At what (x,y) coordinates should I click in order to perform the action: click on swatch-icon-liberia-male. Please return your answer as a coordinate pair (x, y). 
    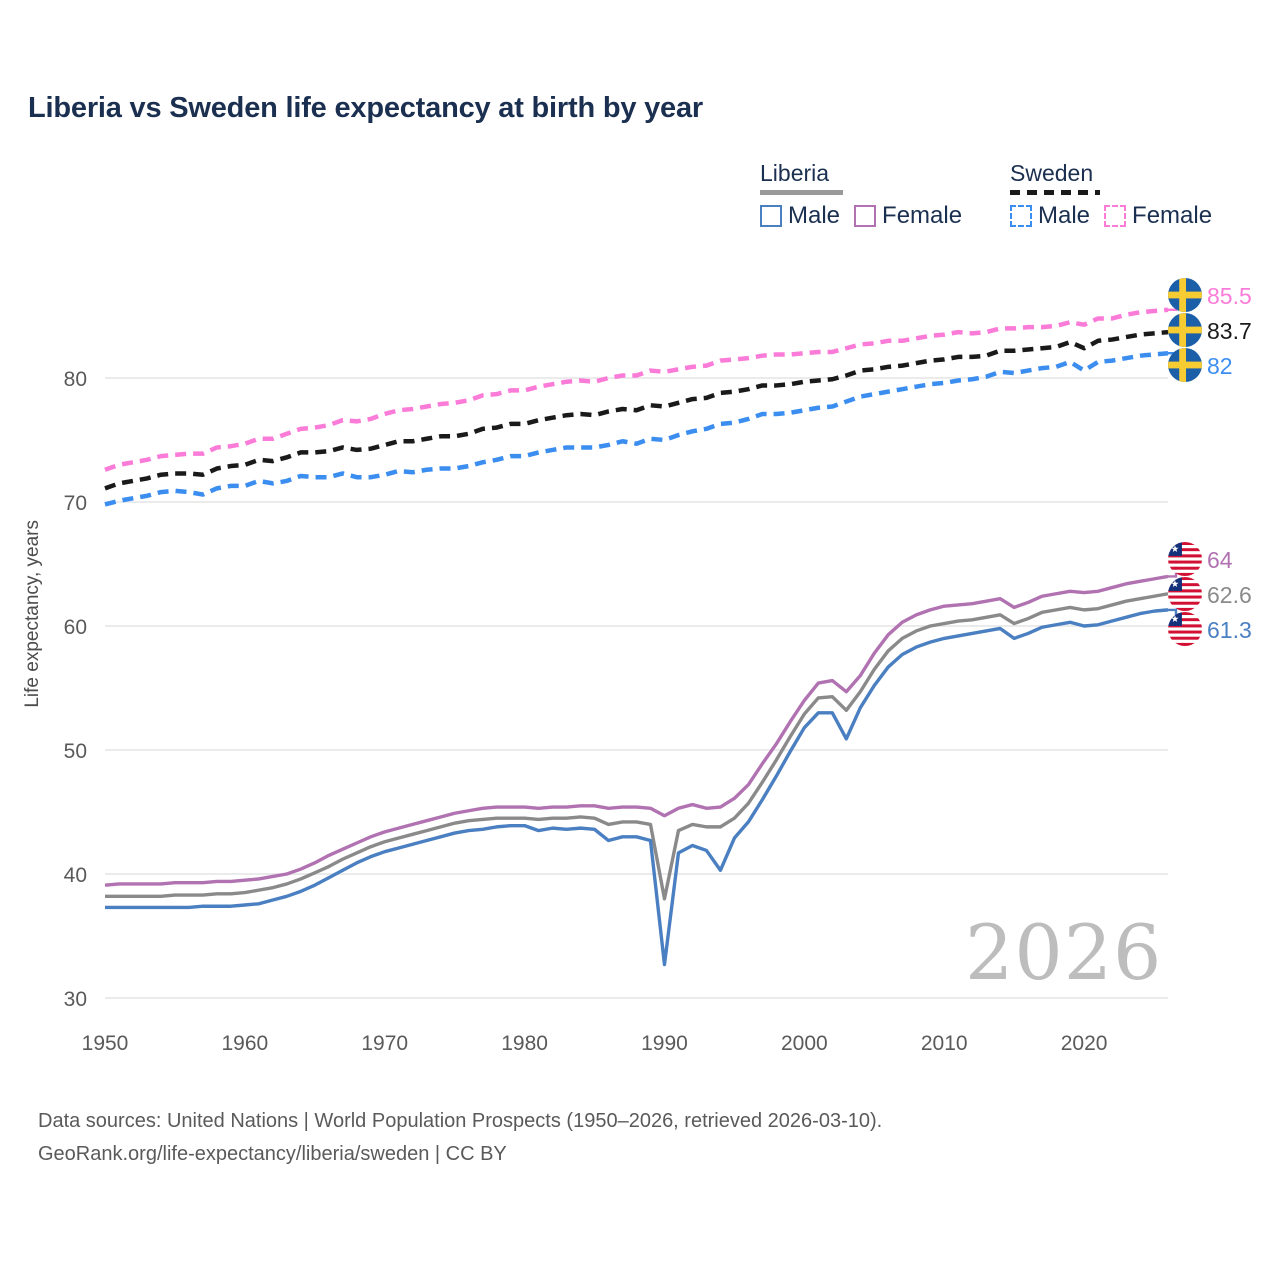
    Looking at the image, I should click on (771, 216).